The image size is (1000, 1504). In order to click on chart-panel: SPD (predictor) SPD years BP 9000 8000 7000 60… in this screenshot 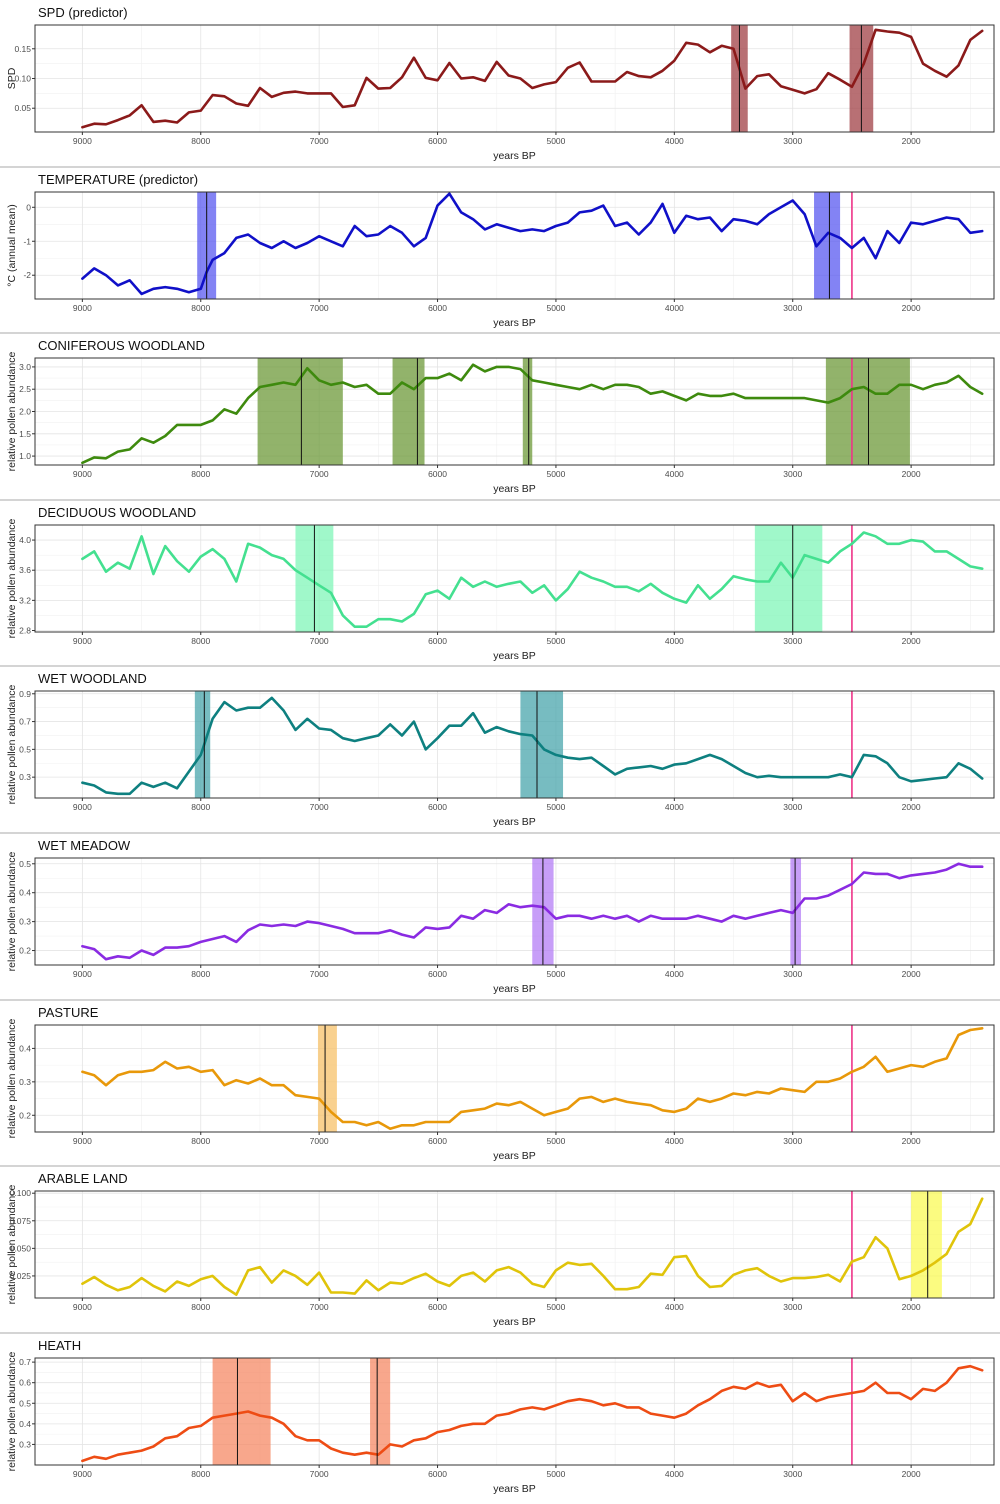, I will do `click(500, 83)`.